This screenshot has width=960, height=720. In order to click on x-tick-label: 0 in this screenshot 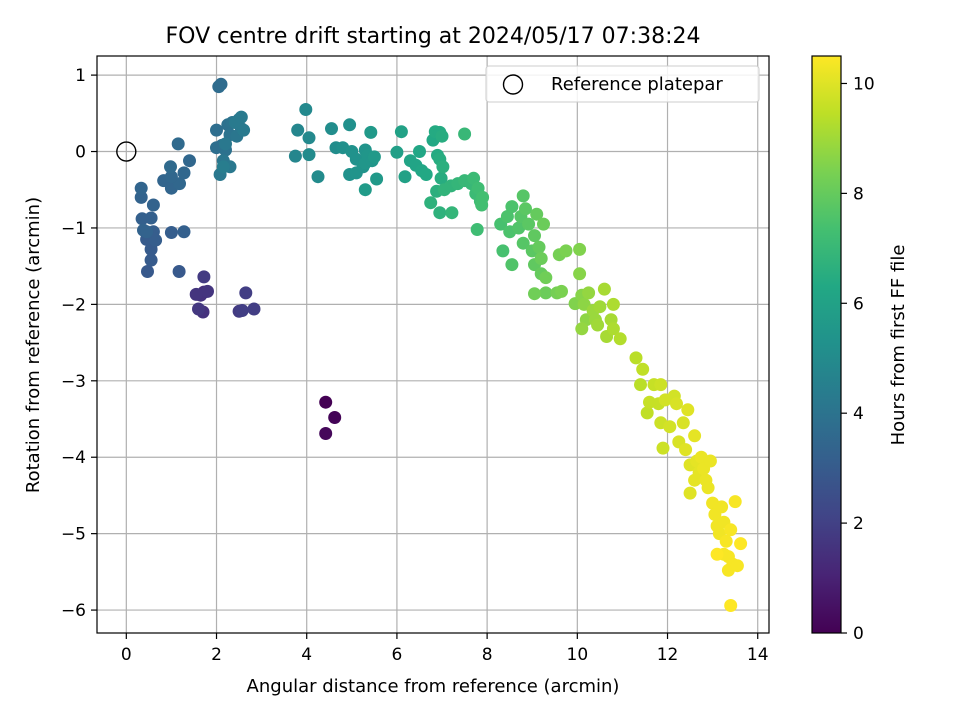, I will do `click(126, 655)`.